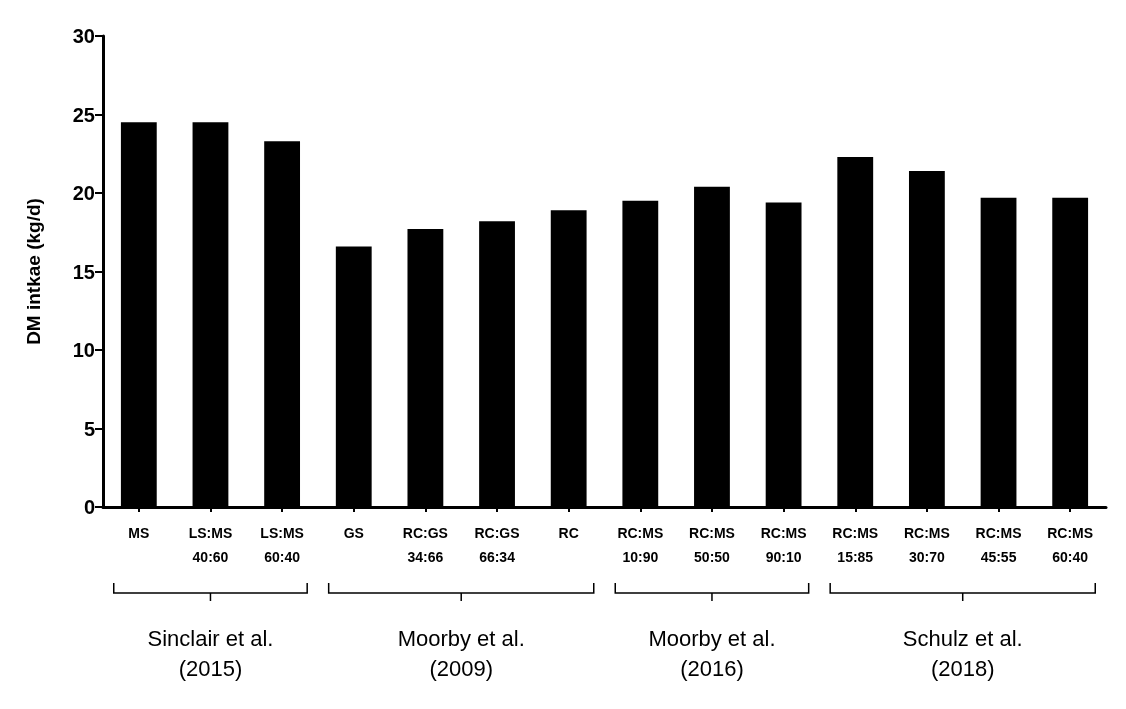 This screenshot has width=1126, height=709. Describe the element at coordinates (568, 533) in the screenshot. I see `x-tick-label: RC` at that location.